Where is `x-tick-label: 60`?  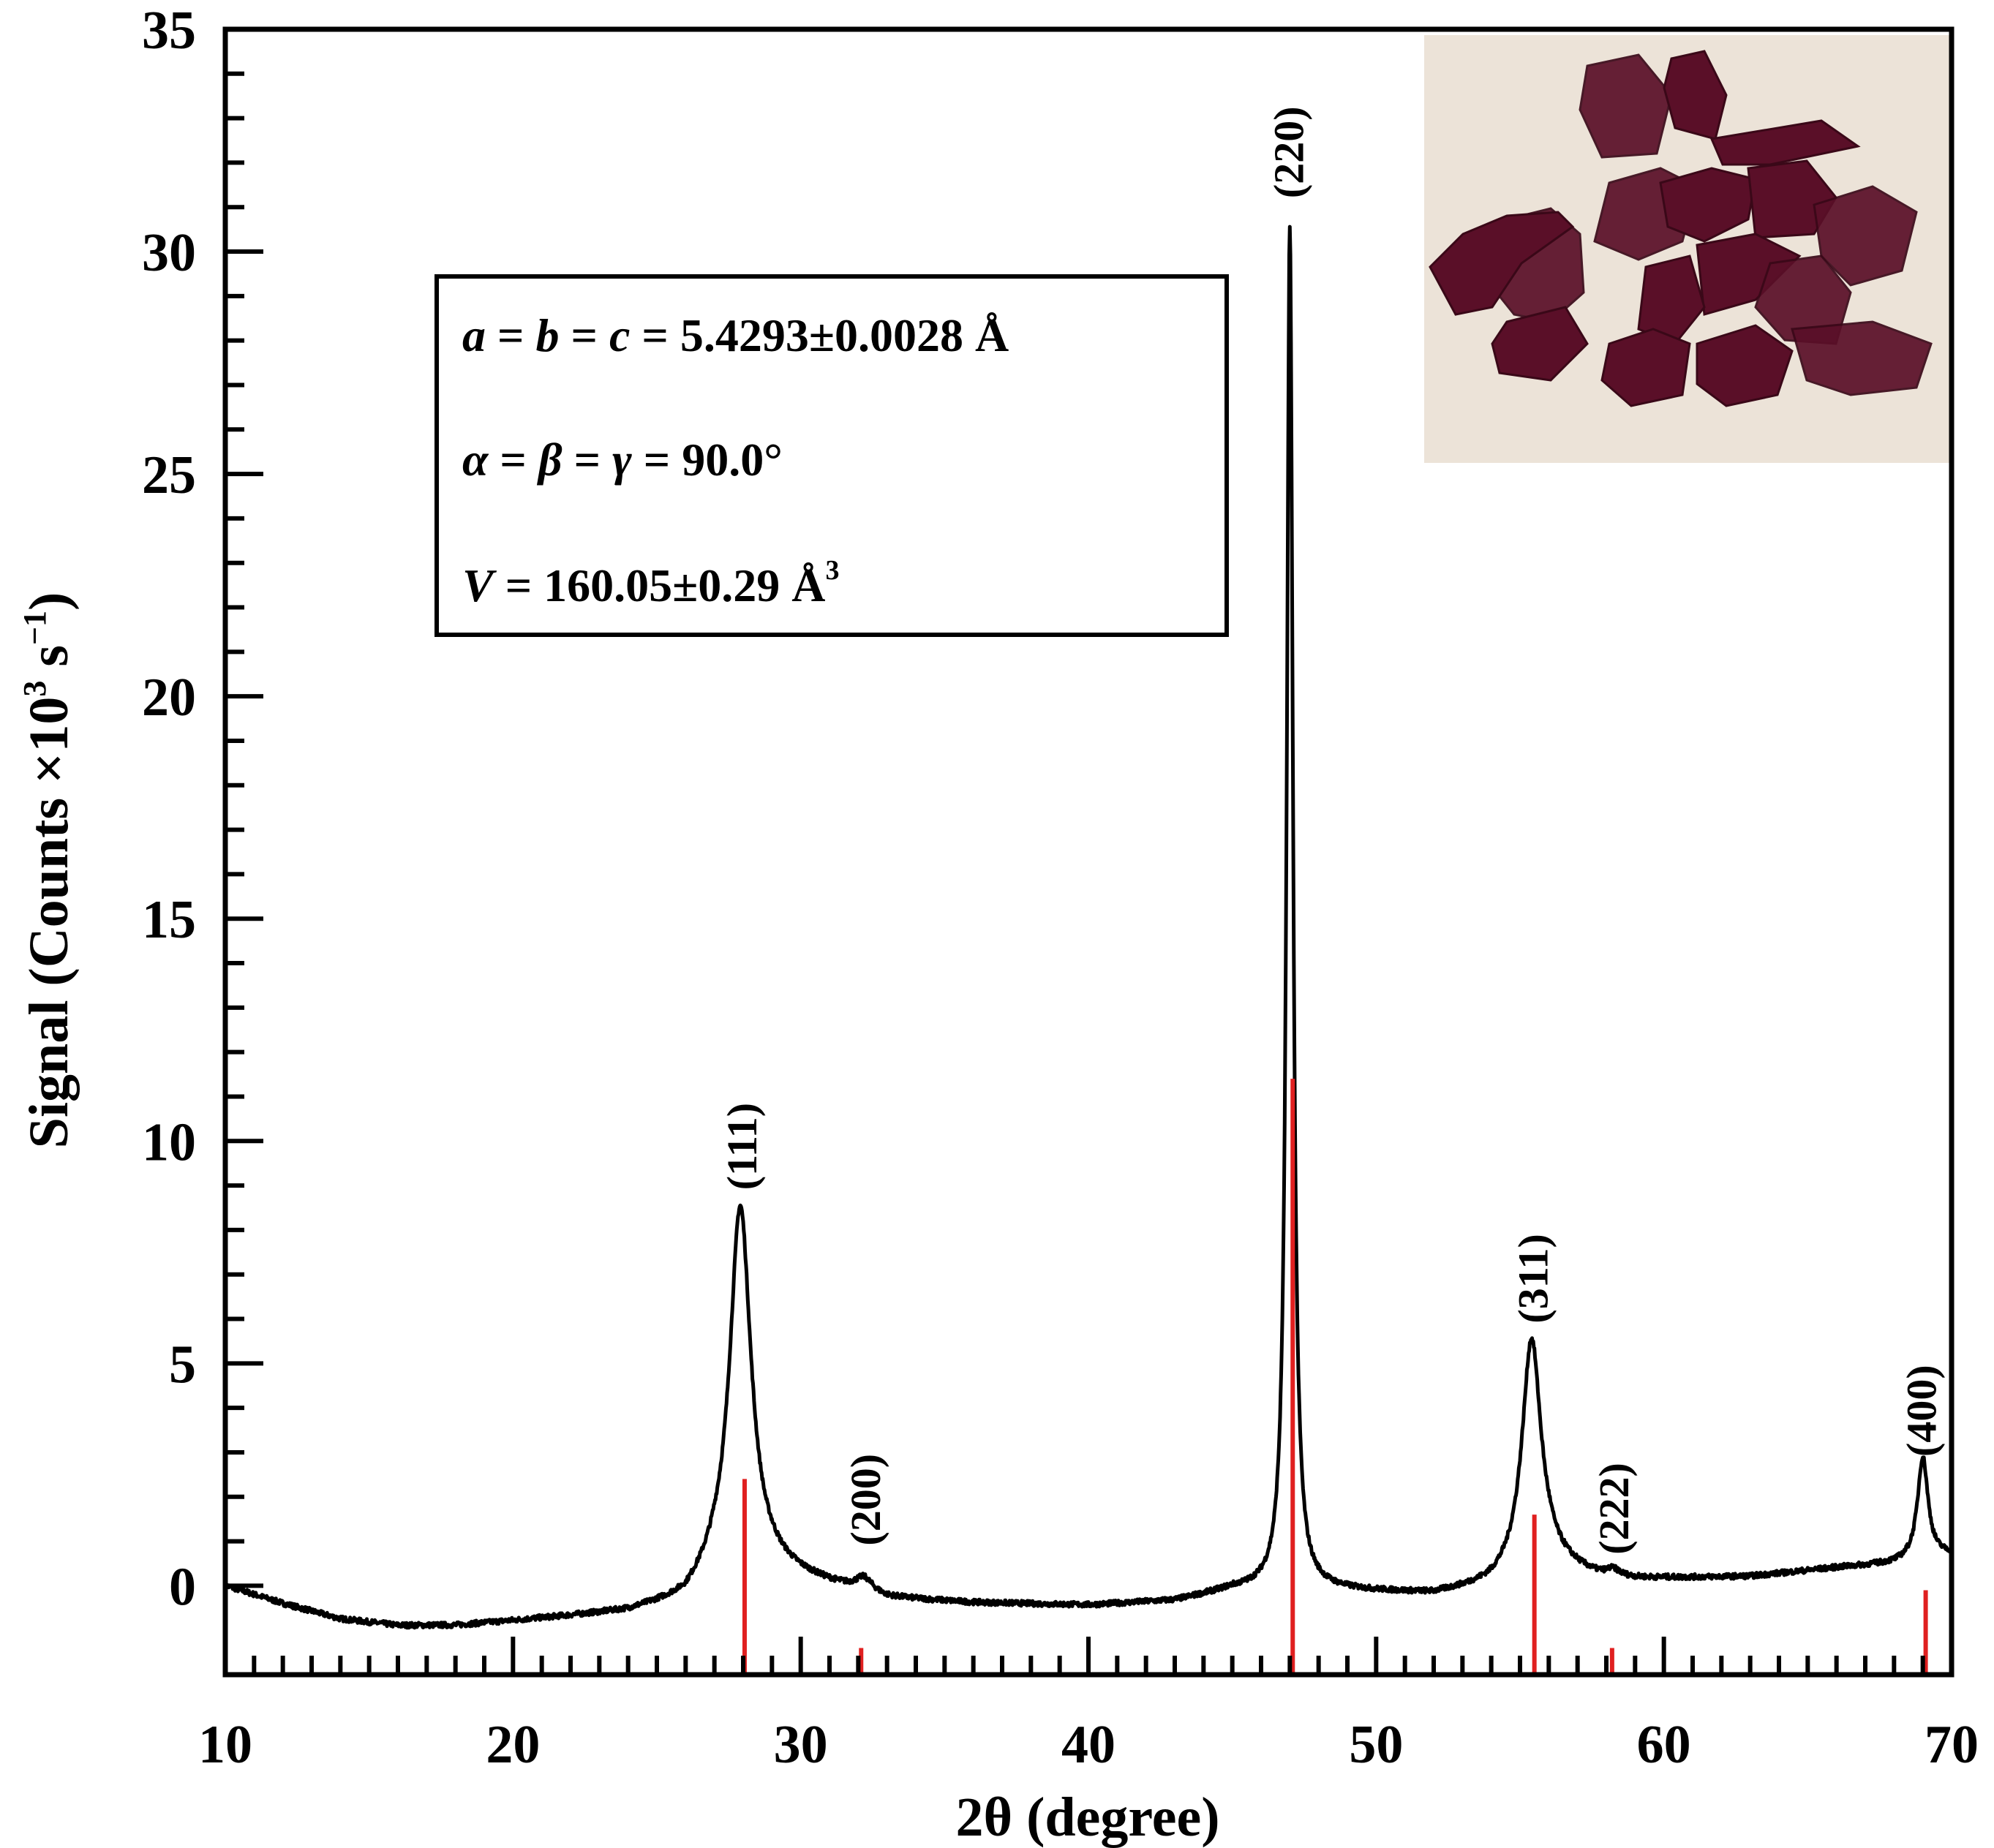
x-tick-label: 60 is located at coordinates (1664, 1745).